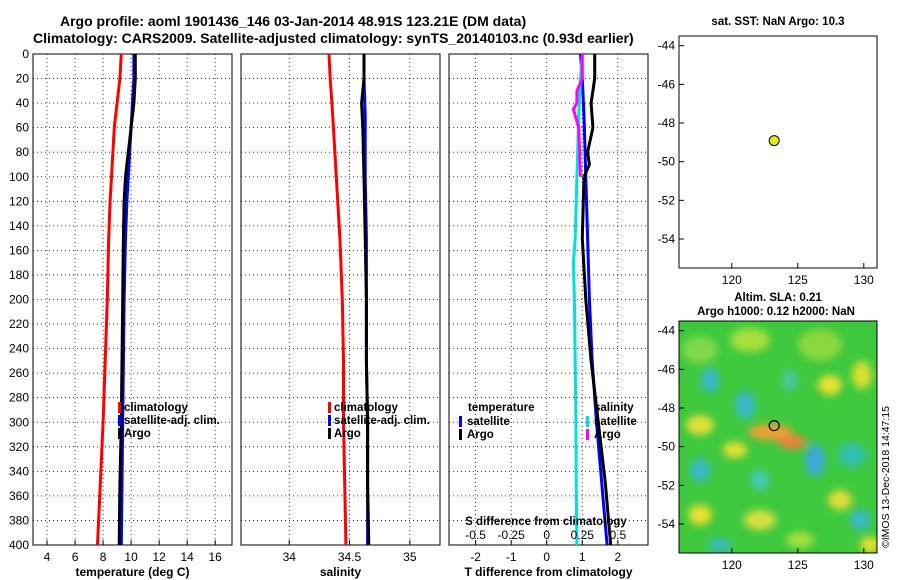 The height and width of the screenshot is (580, 900). Describe the element at coordinates (19, 447) in the screenshot. I see `y-tick-label: 320` at that location.